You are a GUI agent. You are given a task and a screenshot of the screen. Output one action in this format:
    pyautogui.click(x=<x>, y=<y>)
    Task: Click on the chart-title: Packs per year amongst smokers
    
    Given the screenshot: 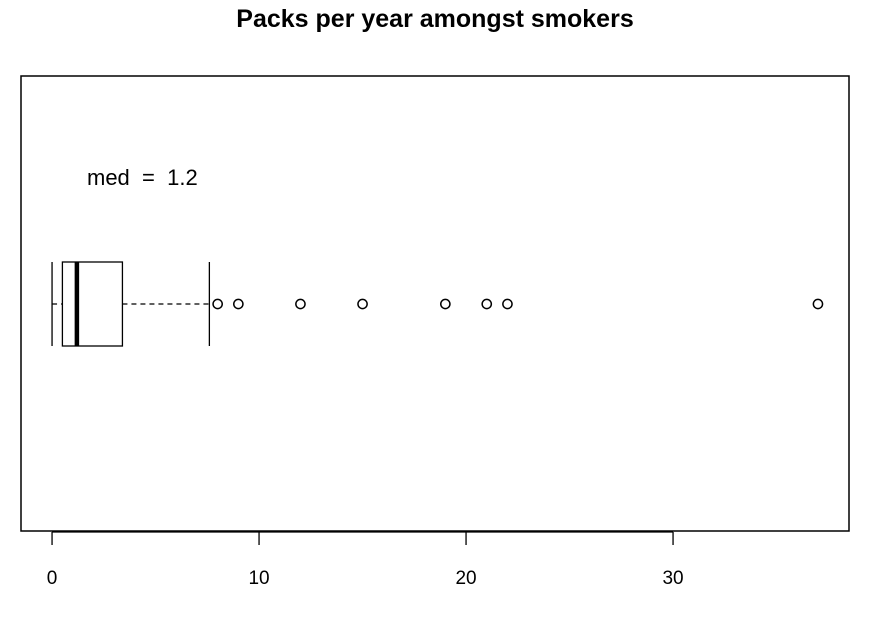 What is the action you would take?
    pyautogui.click(x=434, y=19)
    